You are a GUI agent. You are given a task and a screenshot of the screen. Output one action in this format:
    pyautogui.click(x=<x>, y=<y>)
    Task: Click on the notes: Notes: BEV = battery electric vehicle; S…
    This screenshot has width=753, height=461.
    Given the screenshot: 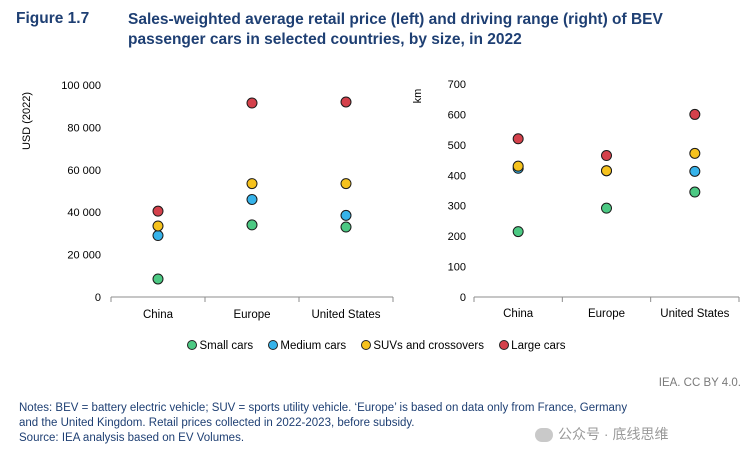 What is the action you would take?
    pyautogui.click(x=369, y=423)
    